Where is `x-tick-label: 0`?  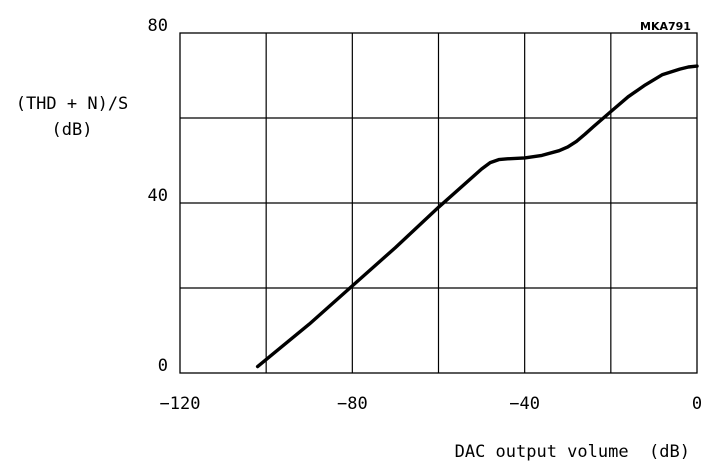
x-tick-label: 0 is located at coordinates (697, 404).